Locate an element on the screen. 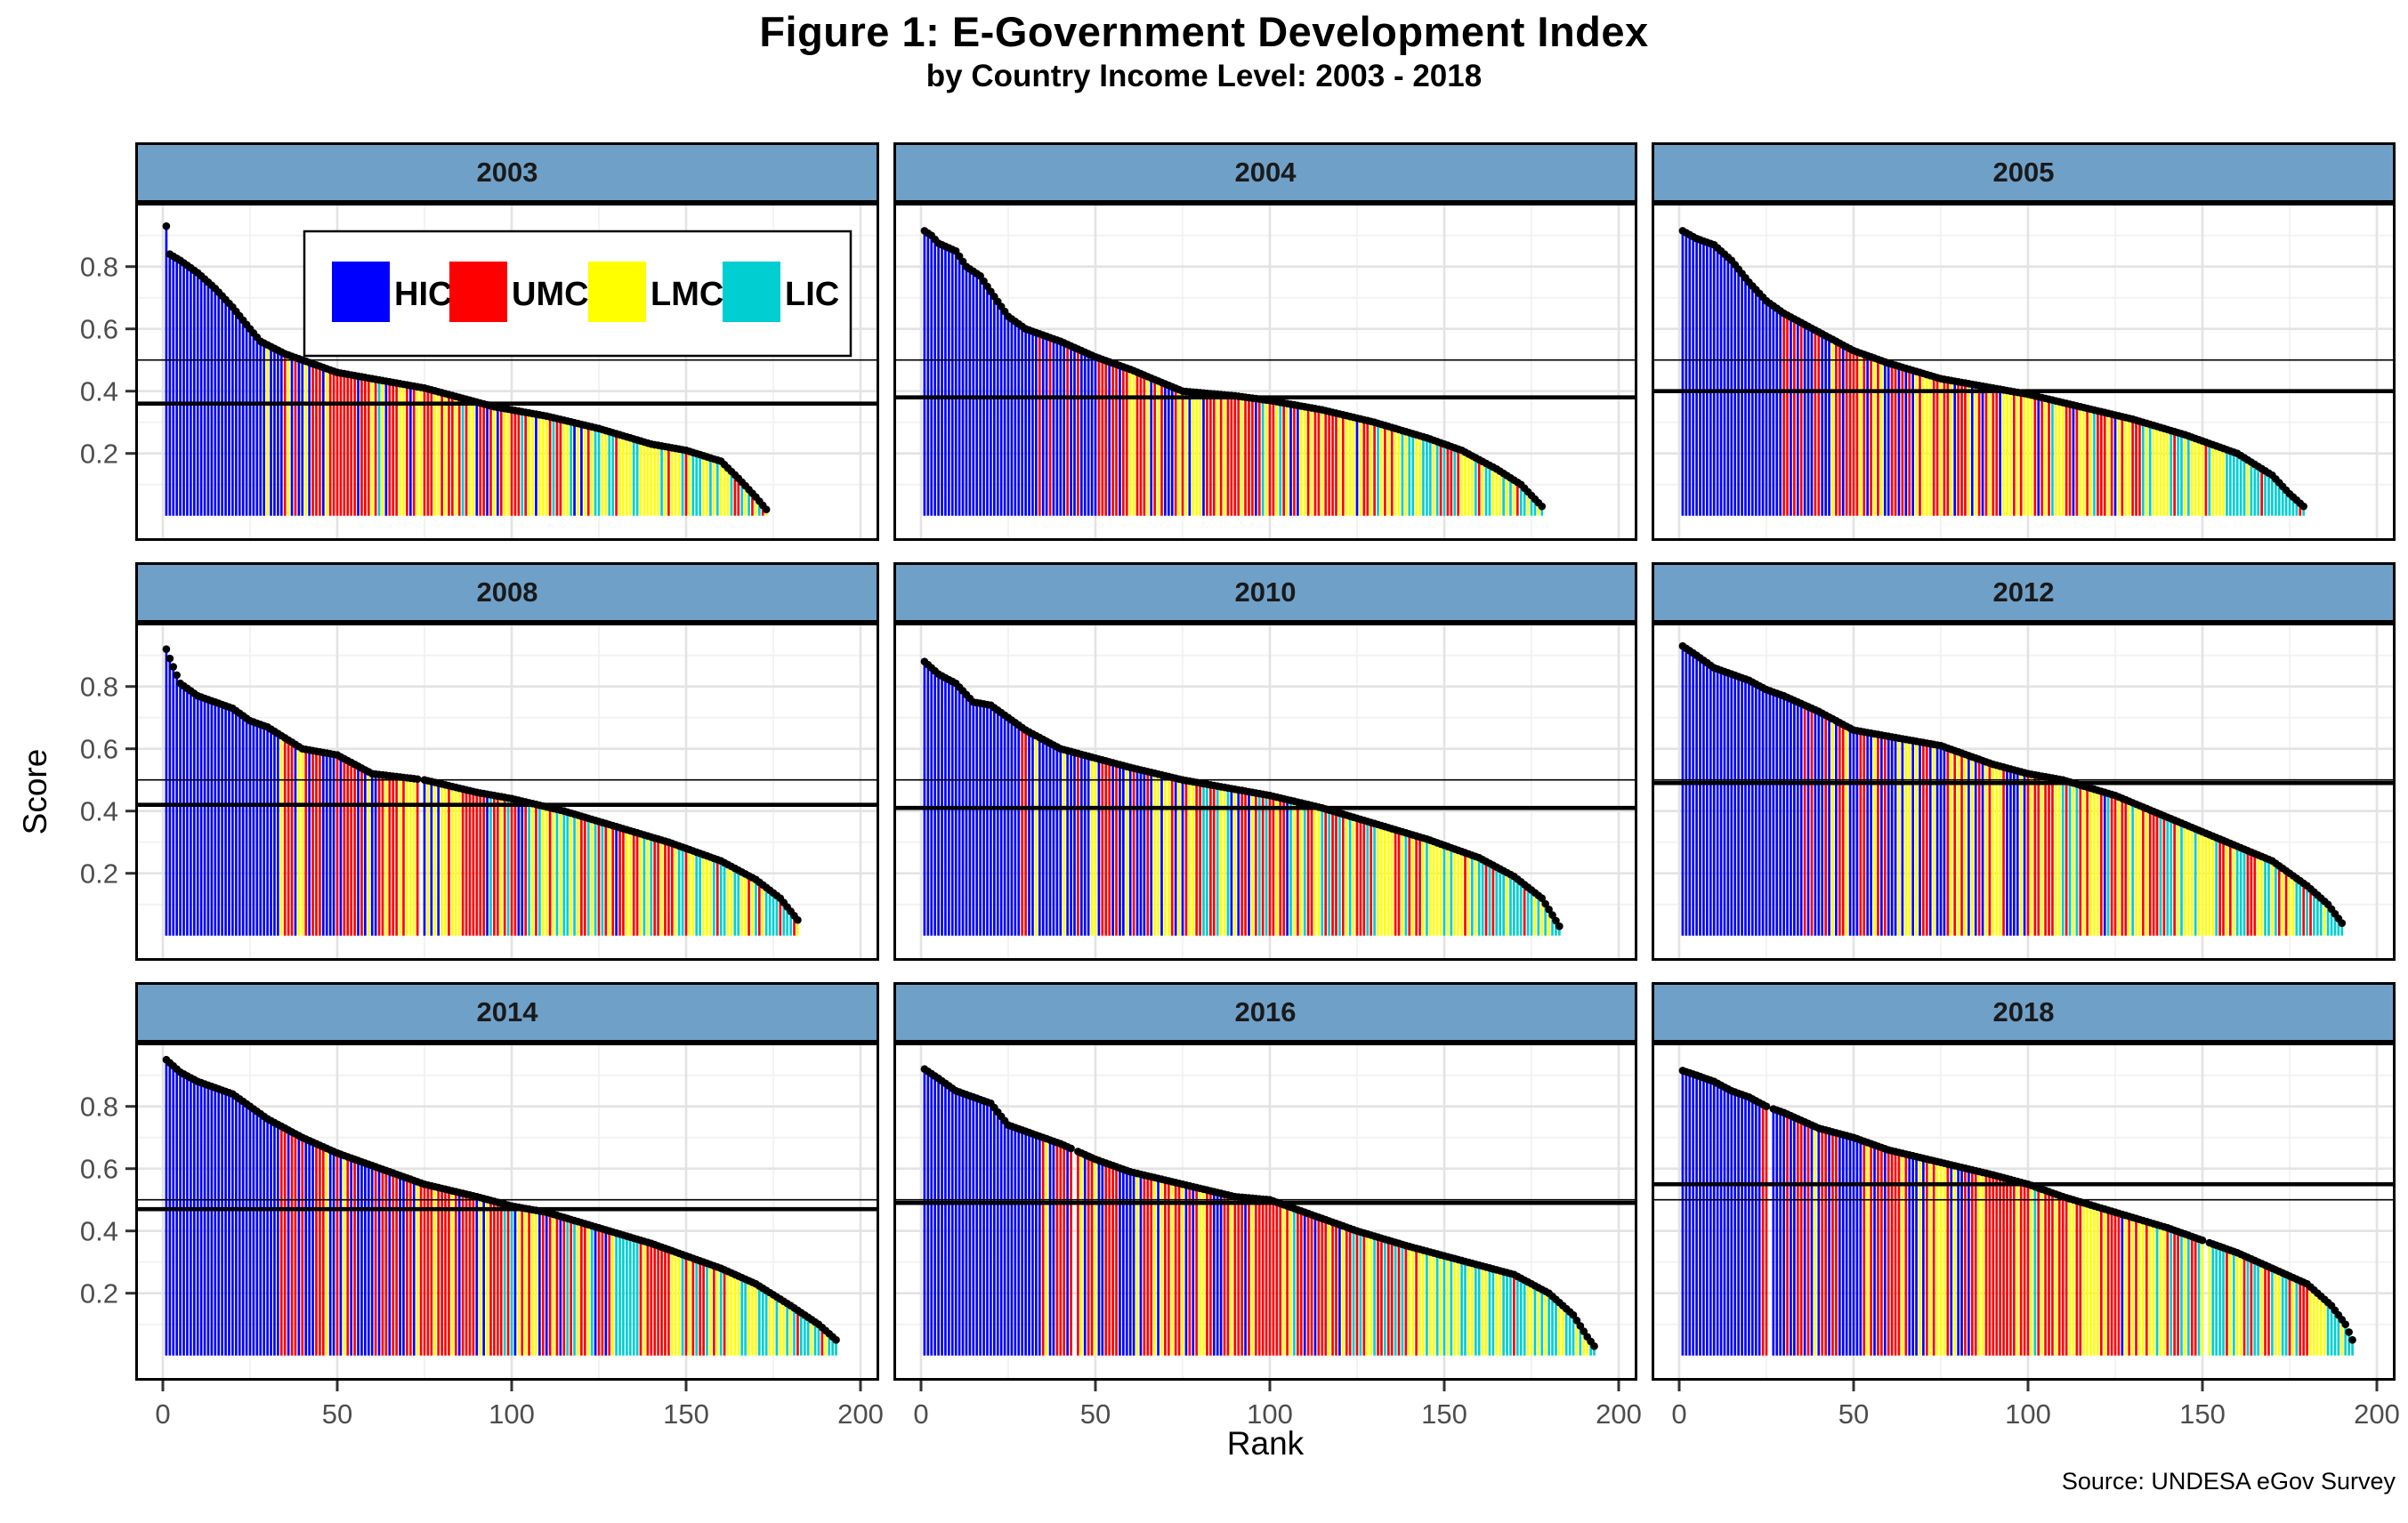 This screenshot has width=2408, height=1523. legend-swatch-LMC is located at coordinates (617, 292).